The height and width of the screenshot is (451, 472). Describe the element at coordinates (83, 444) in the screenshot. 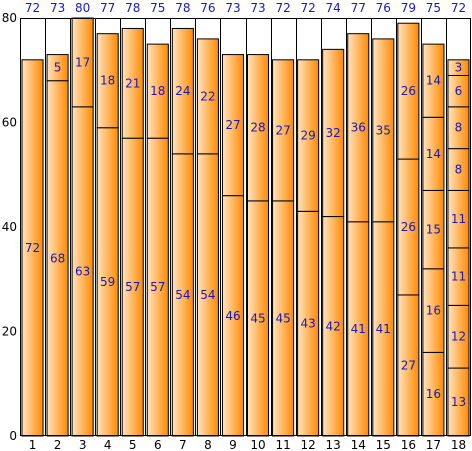

I see `x-tick-label: 3` at that location.